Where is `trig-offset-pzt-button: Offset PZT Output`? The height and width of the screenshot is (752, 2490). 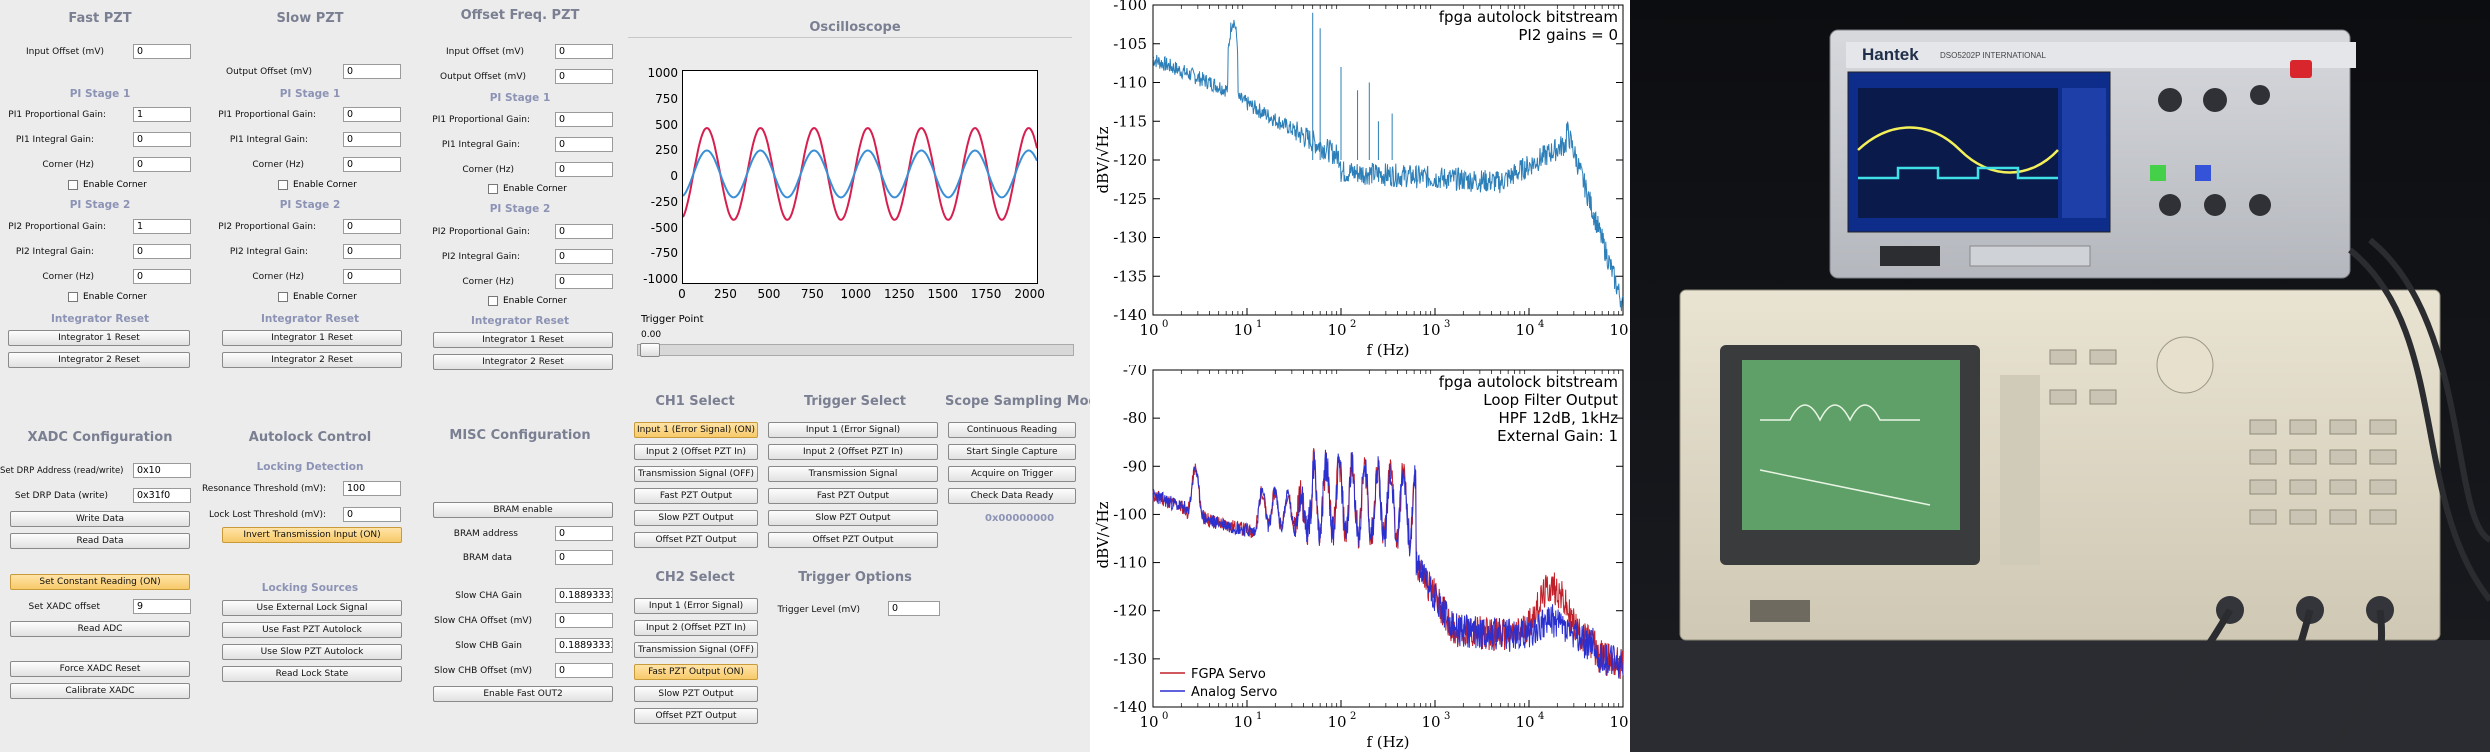 trig-offset-pzt-button: Offset PZT Output is located at coordinates (853, 540).